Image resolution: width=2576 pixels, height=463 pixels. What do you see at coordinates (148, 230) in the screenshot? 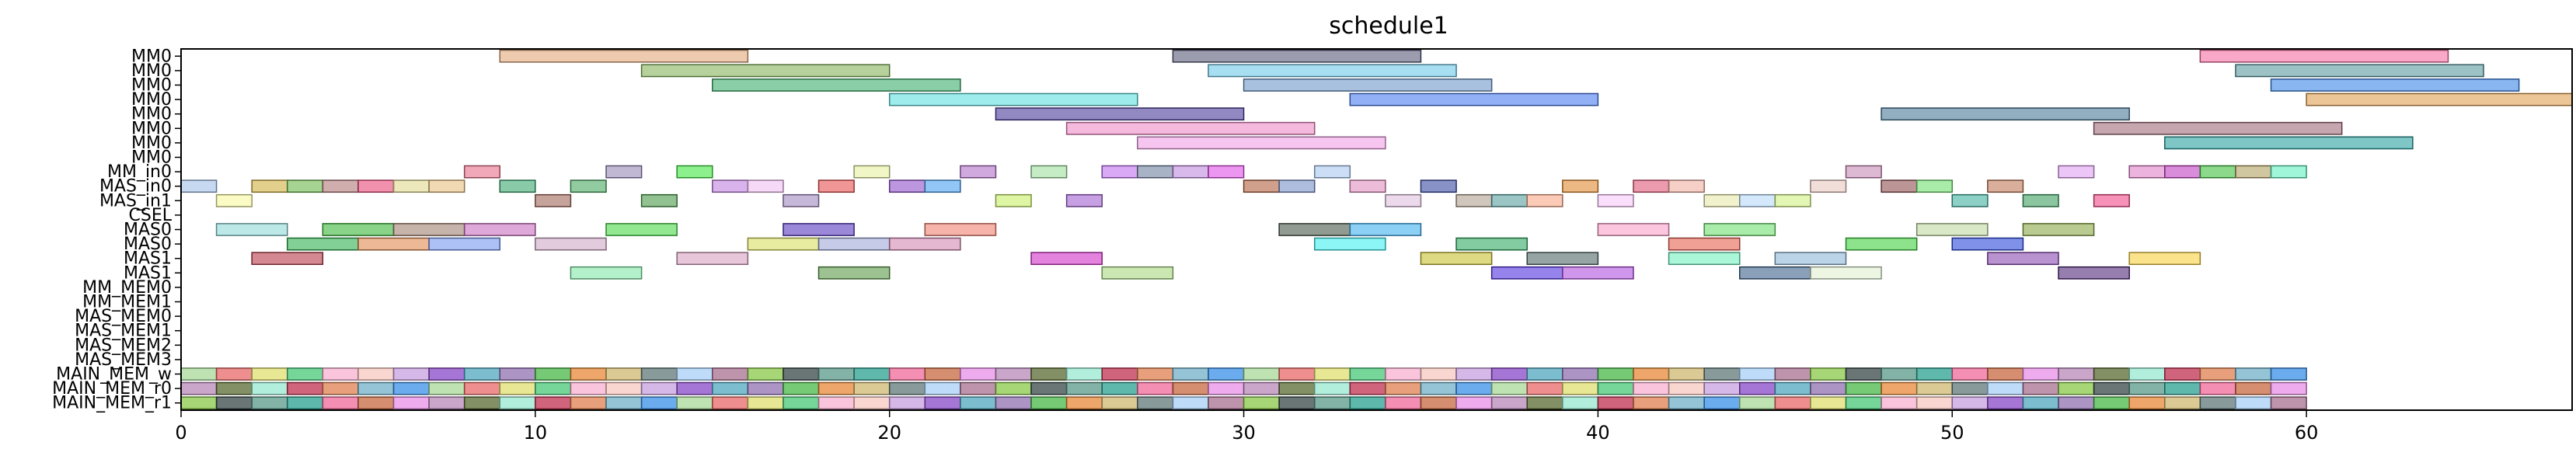
I see `y-tick-label: MAS0` at bounding box center [148, 230].